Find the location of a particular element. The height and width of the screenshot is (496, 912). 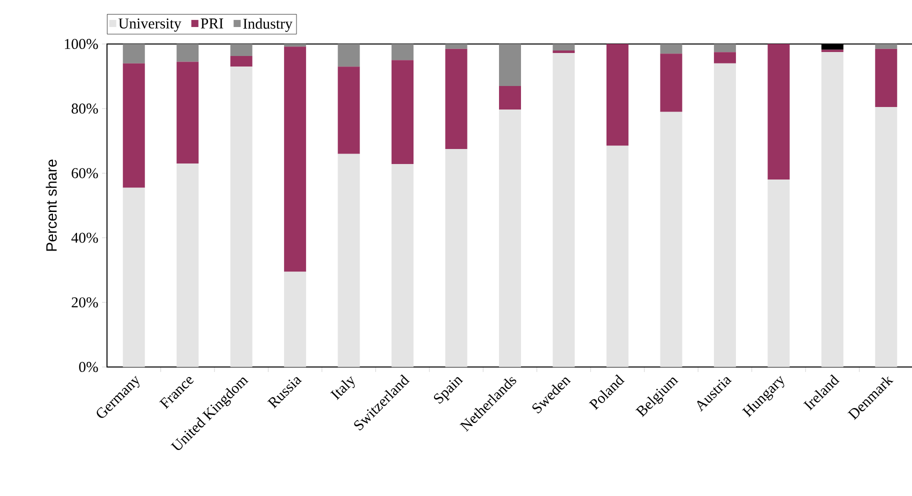

legend-label: PRI is located at coordinates (212, 23).